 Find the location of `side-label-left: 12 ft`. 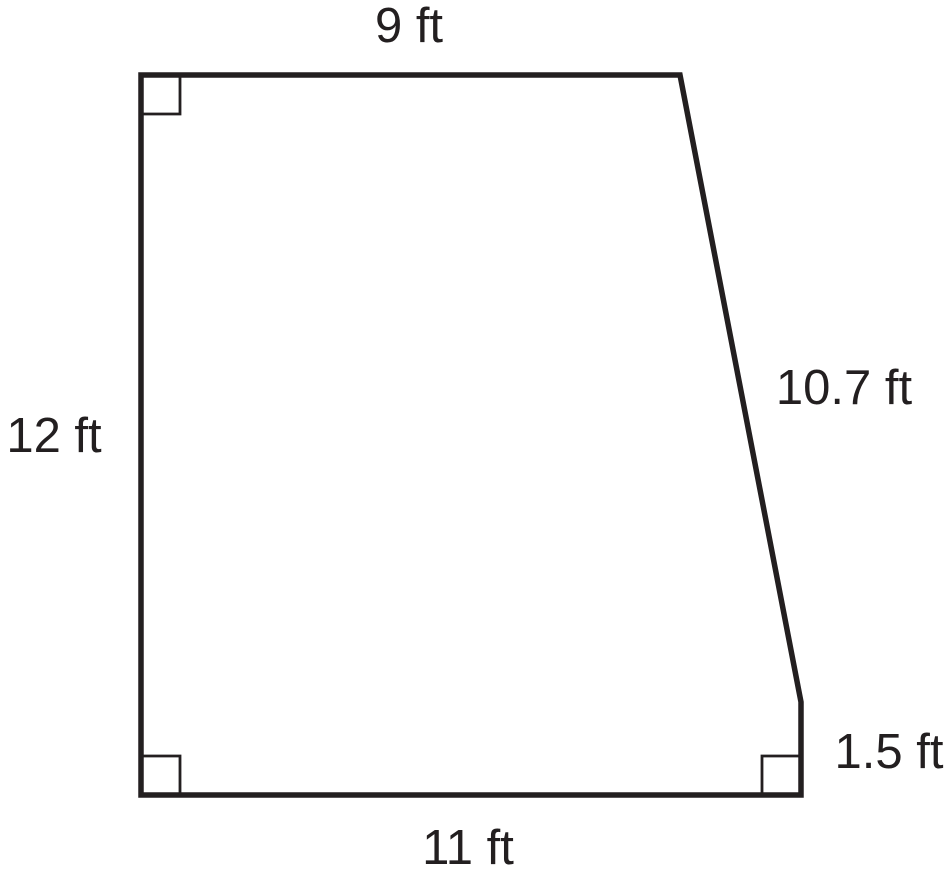

side-label-left: 12 ft is located at coordinates (54, 436).